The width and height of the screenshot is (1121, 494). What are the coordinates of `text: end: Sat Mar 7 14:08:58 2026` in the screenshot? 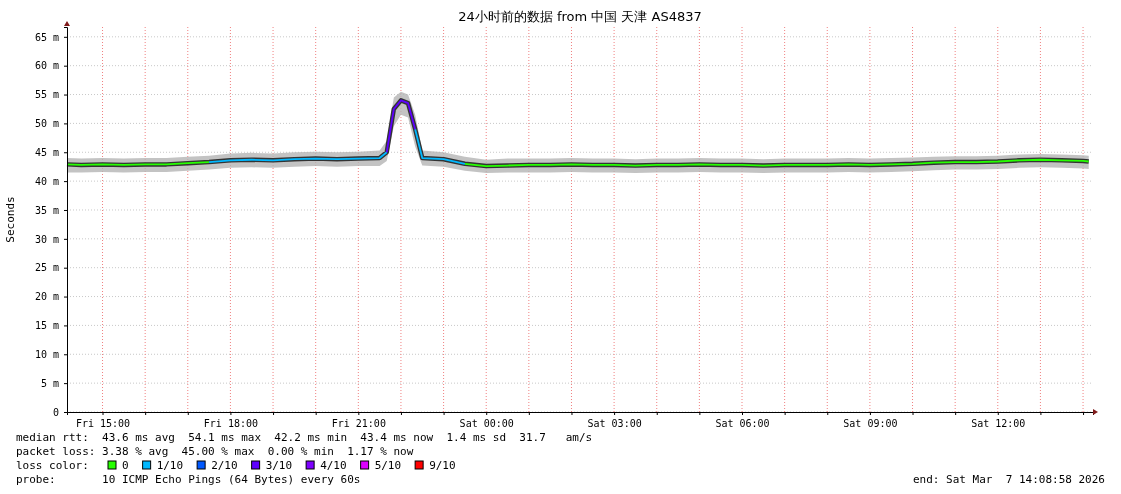 It's located at (1008, 479).